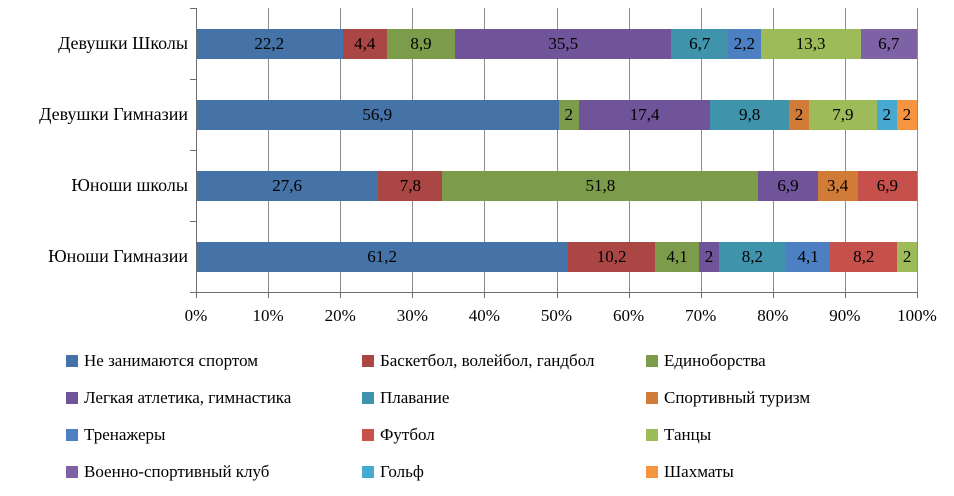  What do you see at coordinates (644, 114) in the screenshot?
I see `bar-segment: 17,4` at bounding box center [644, 114].